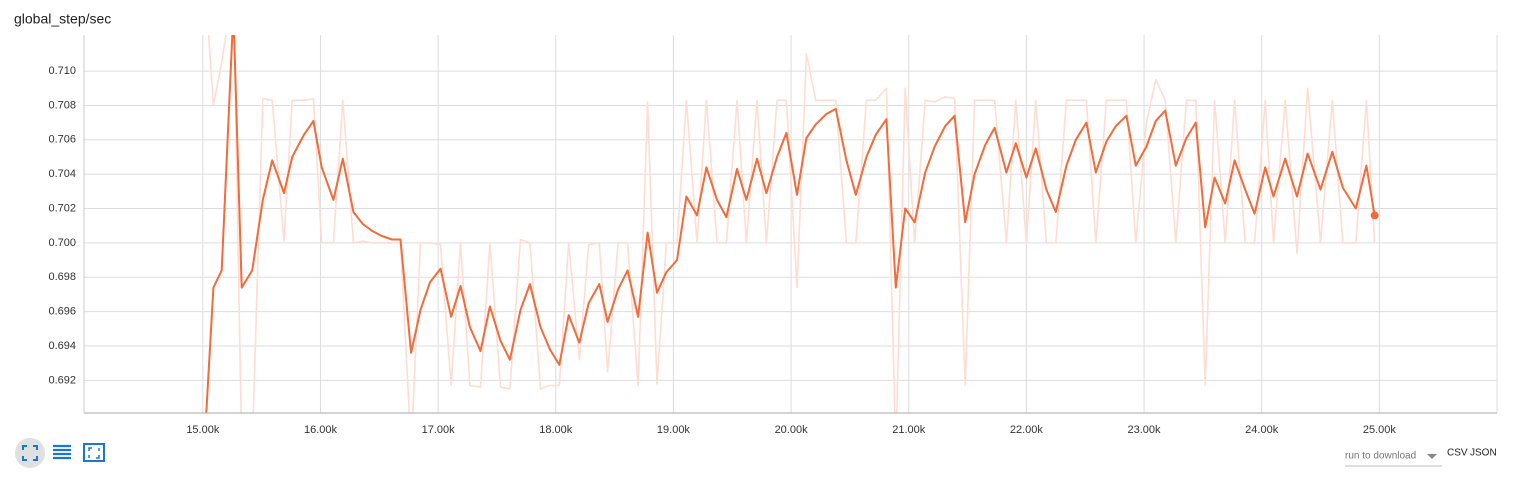 The width and height of the screenshot is (1514, 487). Describe the element at coordinates (62, 312) in the screenshot. I see `y-tick-label: 0.696` at that location.